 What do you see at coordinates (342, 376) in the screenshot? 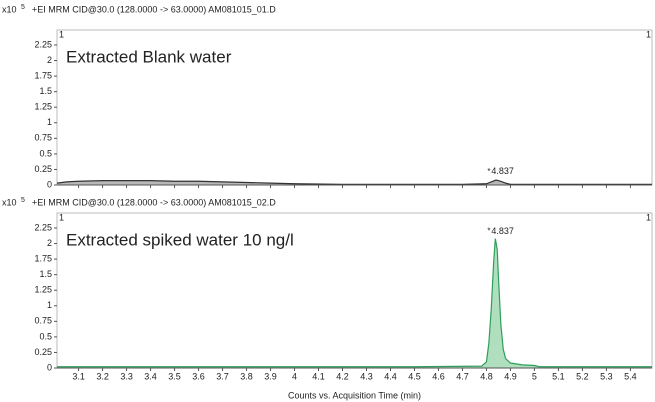
I see `x-tick-label: 4.2` at bounding box center [342, 376].